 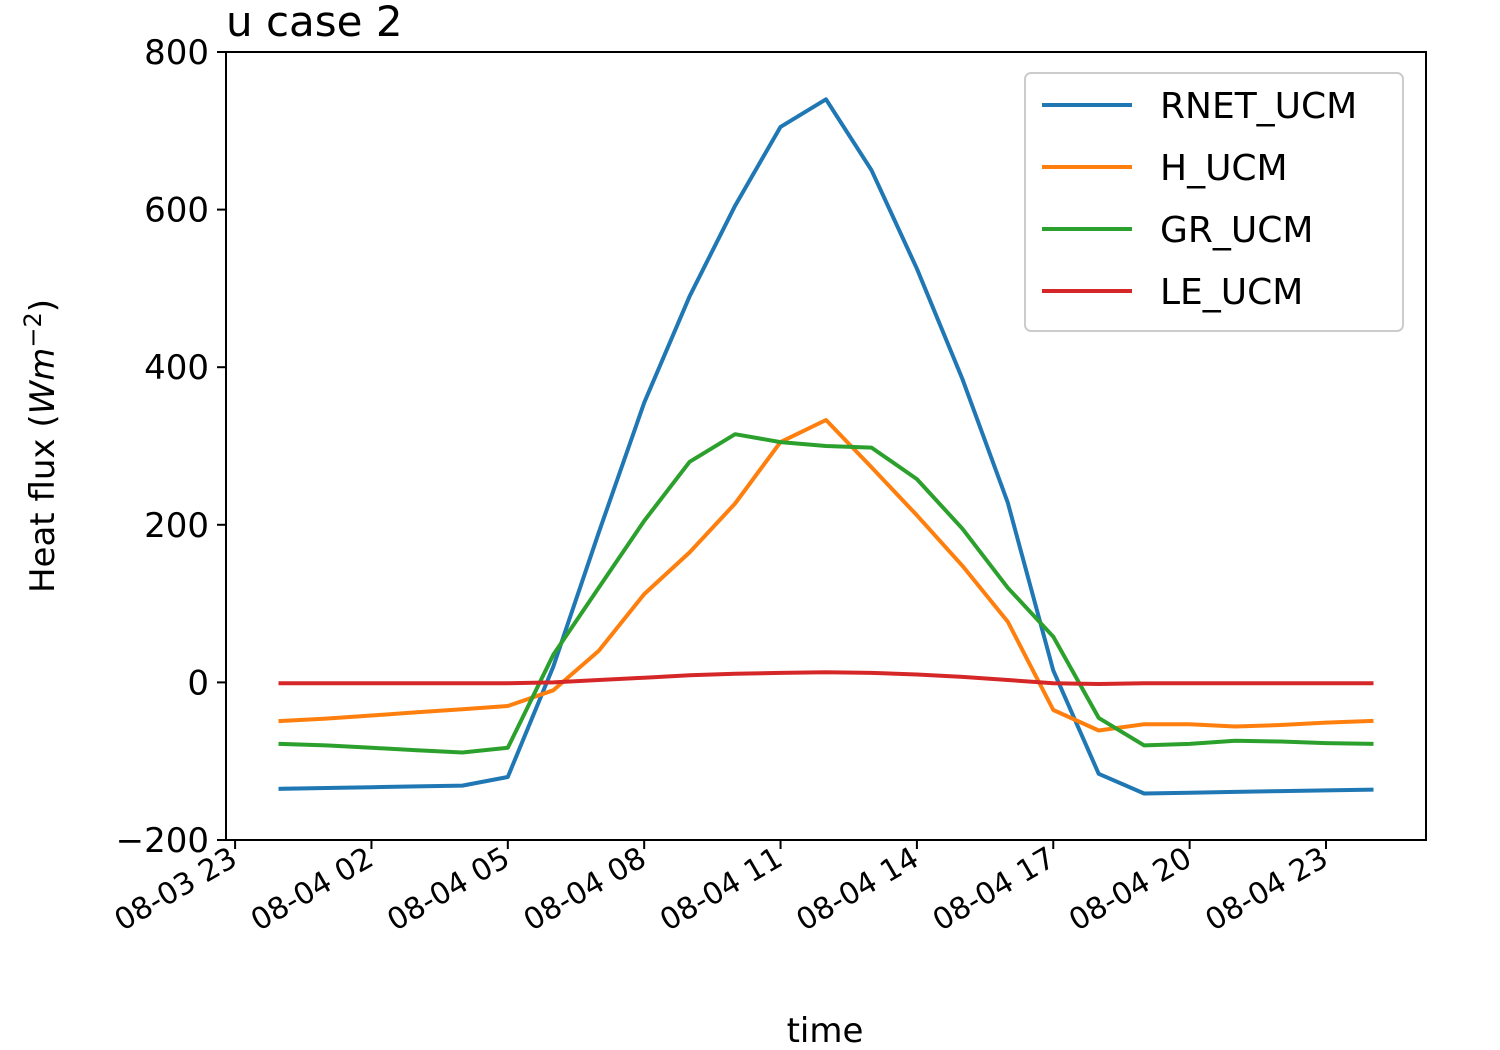 I want to click on legend-items: RNET_UCM H_UCM GR_UCM LE_UCM, so click(x=1199, y=199).